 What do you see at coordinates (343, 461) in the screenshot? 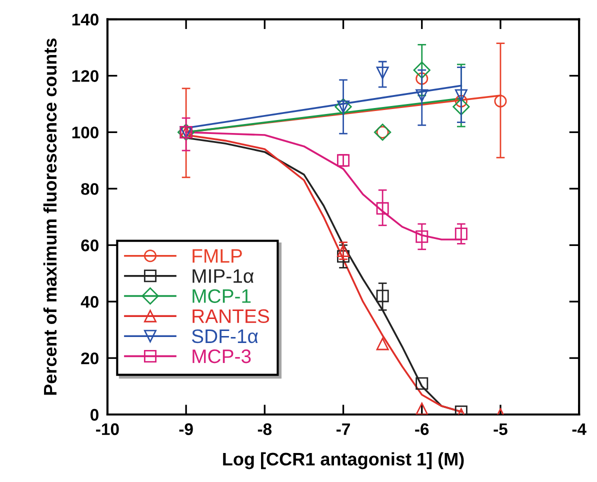
I see `x-axis-title: Log [CCR1 antagonist 1] (M)` at bounding box center [343, 461].